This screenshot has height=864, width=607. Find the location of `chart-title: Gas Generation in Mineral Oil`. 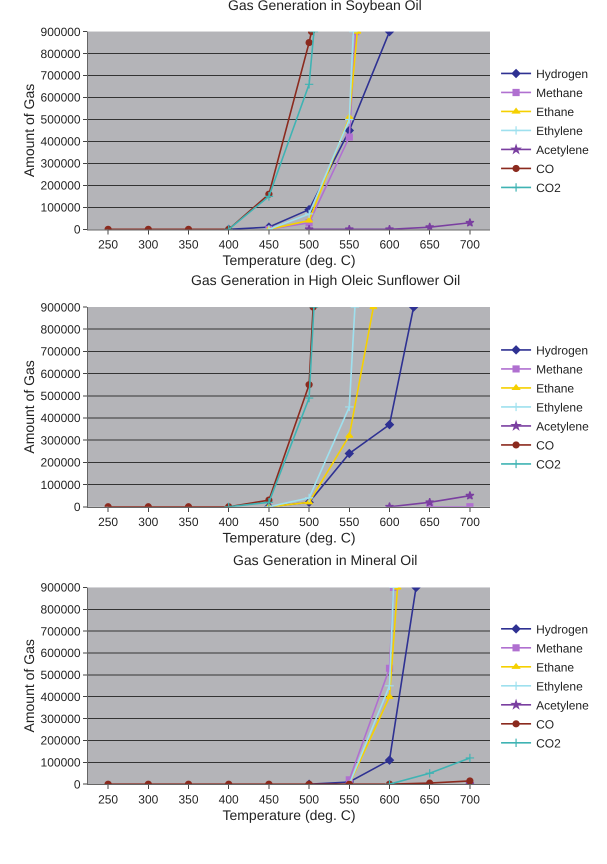

chart-title: Gas Generation in Mineral Oil is located at coordinates (325, 560).